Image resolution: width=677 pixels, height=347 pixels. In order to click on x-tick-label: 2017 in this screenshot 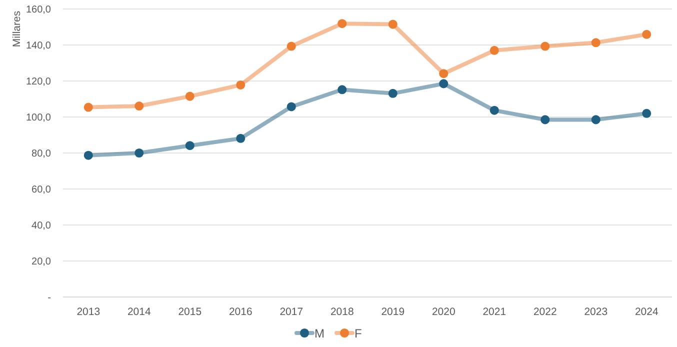, I will do `click(292, 312)`.